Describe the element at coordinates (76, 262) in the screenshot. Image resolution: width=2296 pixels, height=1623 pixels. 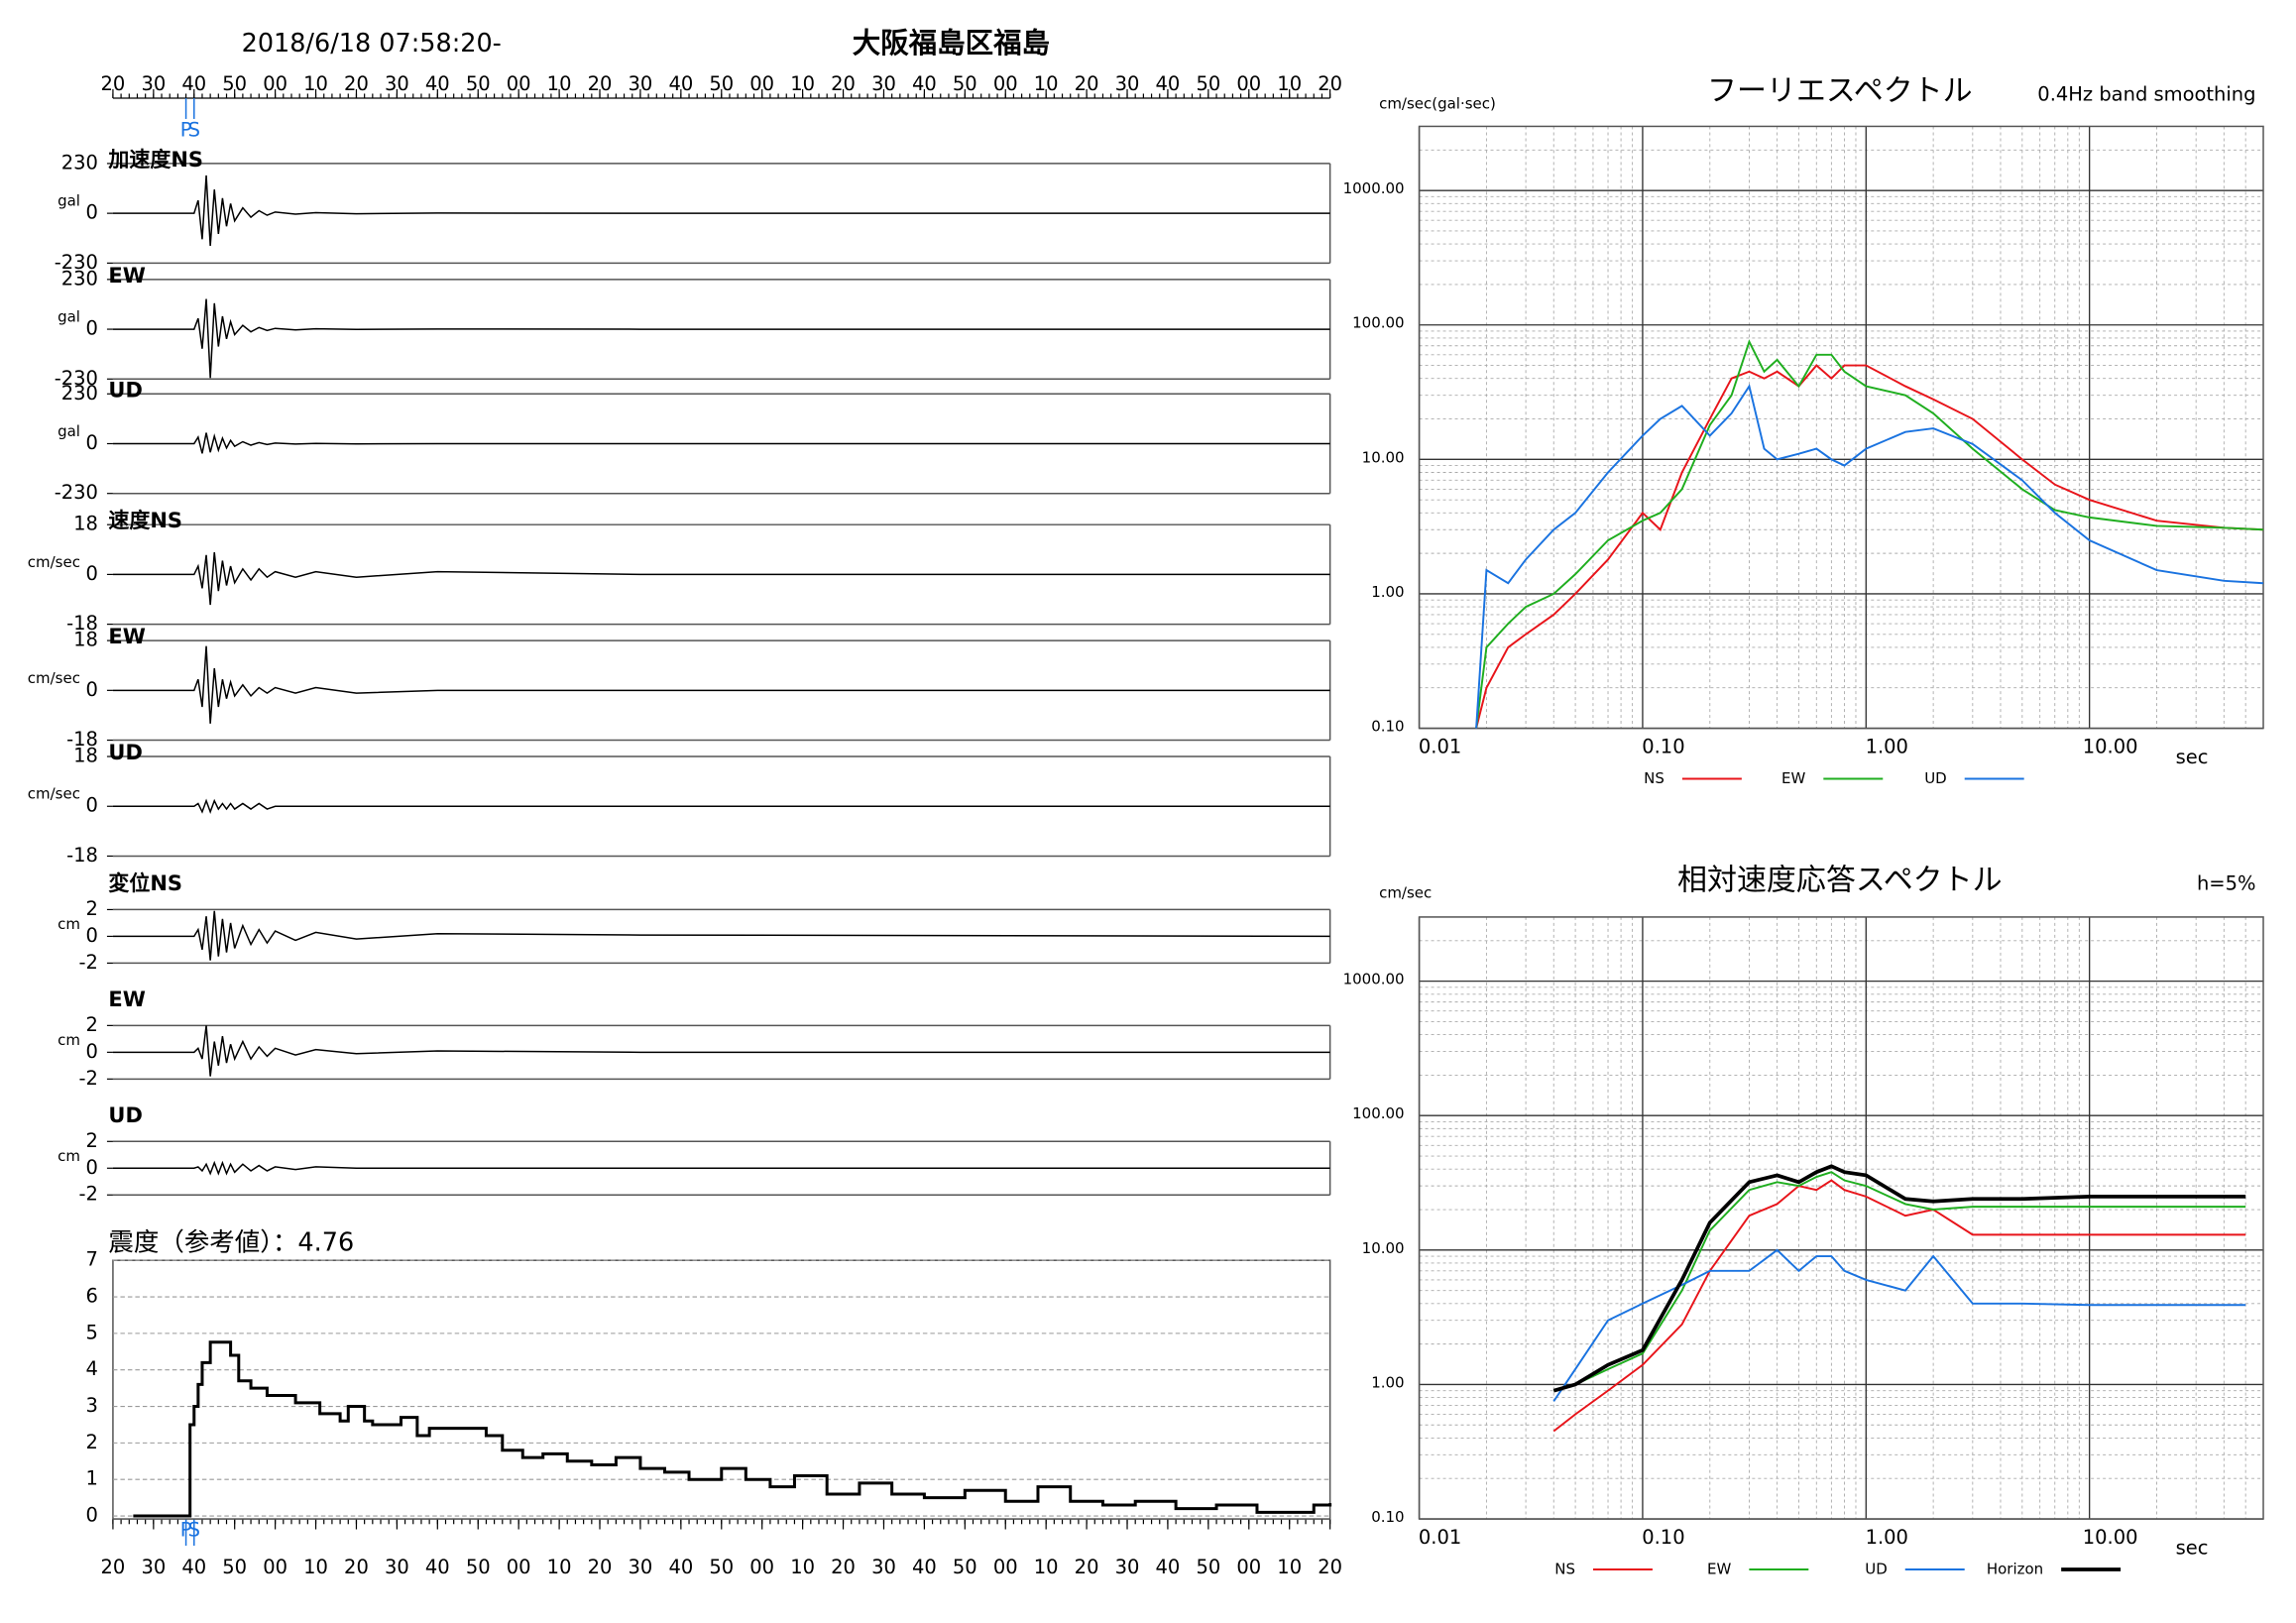
I see `y-tick-label: -230` at that location.